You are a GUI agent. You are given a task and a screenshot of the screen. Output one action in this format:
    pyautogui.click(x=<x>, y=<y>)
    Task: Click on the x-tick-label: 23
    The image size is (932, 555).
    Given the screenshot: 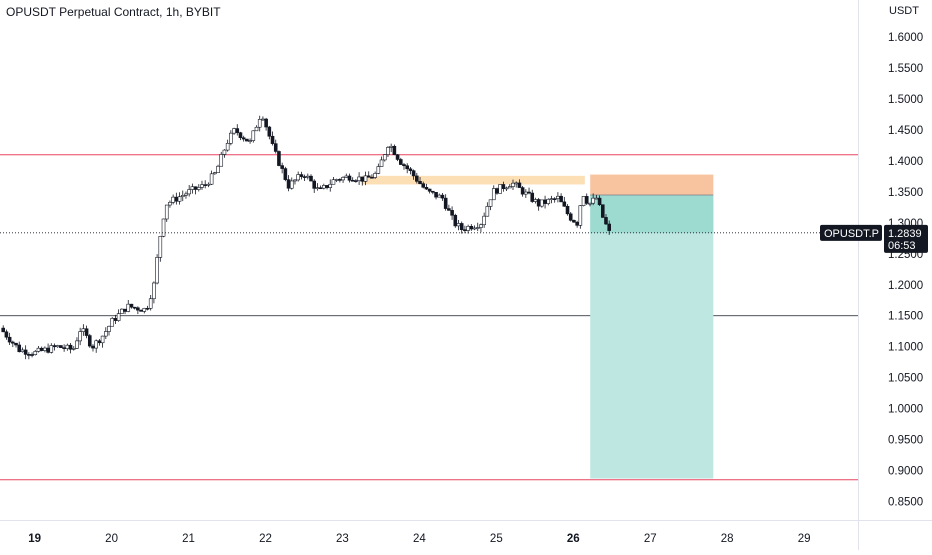 What is the action you would take?
    pyautogui.click(x=342, y=539)
    